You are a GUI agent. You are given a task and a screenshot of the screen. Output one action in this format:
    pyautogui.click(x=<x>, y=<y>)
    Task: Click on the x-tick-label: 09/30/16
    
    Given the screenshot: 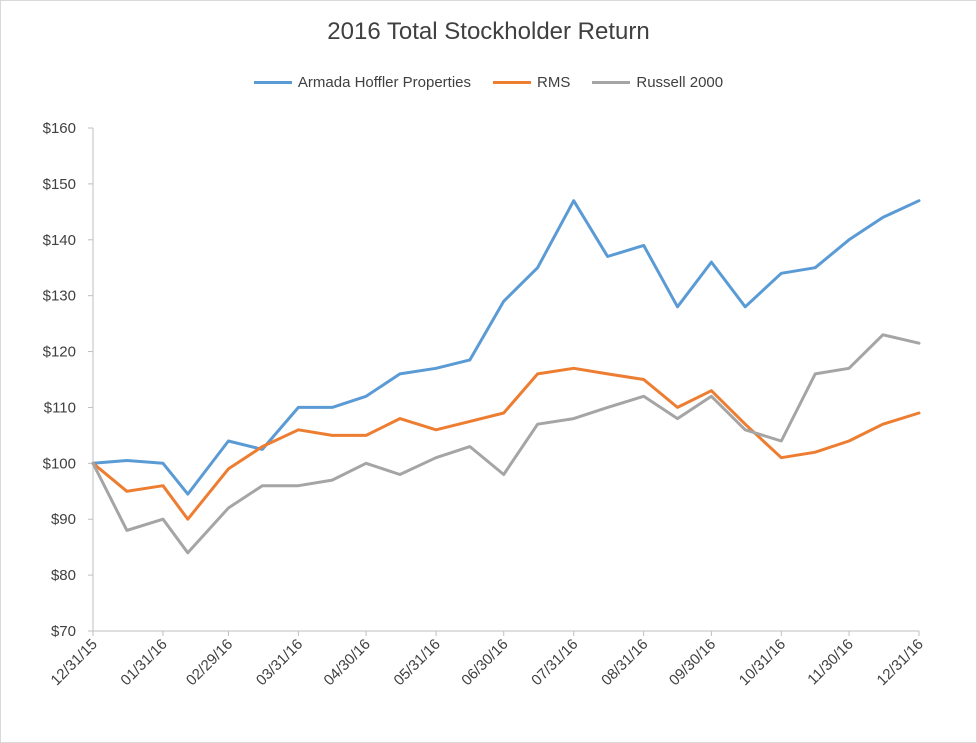 What is the action you would take?
    pyautogui.click(x=692, y=662)
    